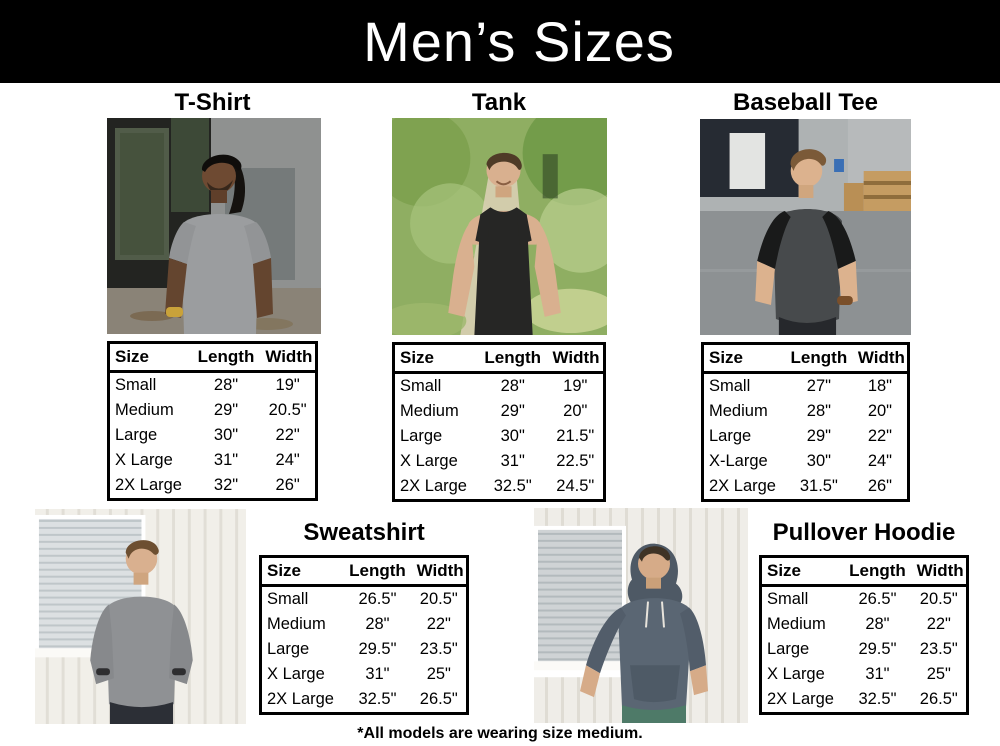  I want to click on size-row: X Large 31" 24", so click(213, 460).